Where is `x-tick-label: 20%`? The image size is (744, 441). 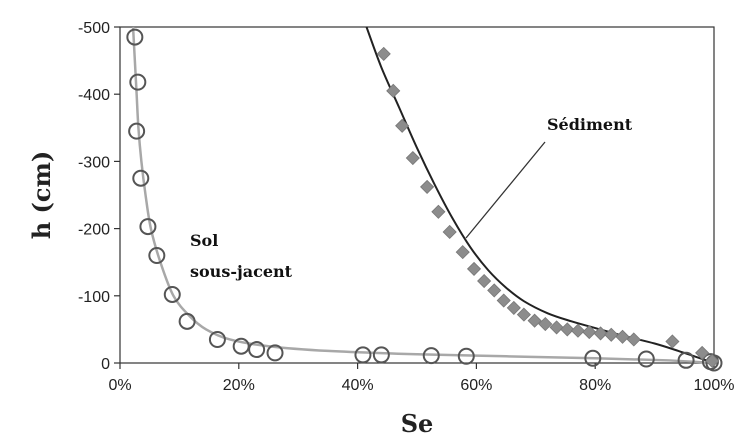
x-tick-label: 20% is located at coordinates (239, 385).